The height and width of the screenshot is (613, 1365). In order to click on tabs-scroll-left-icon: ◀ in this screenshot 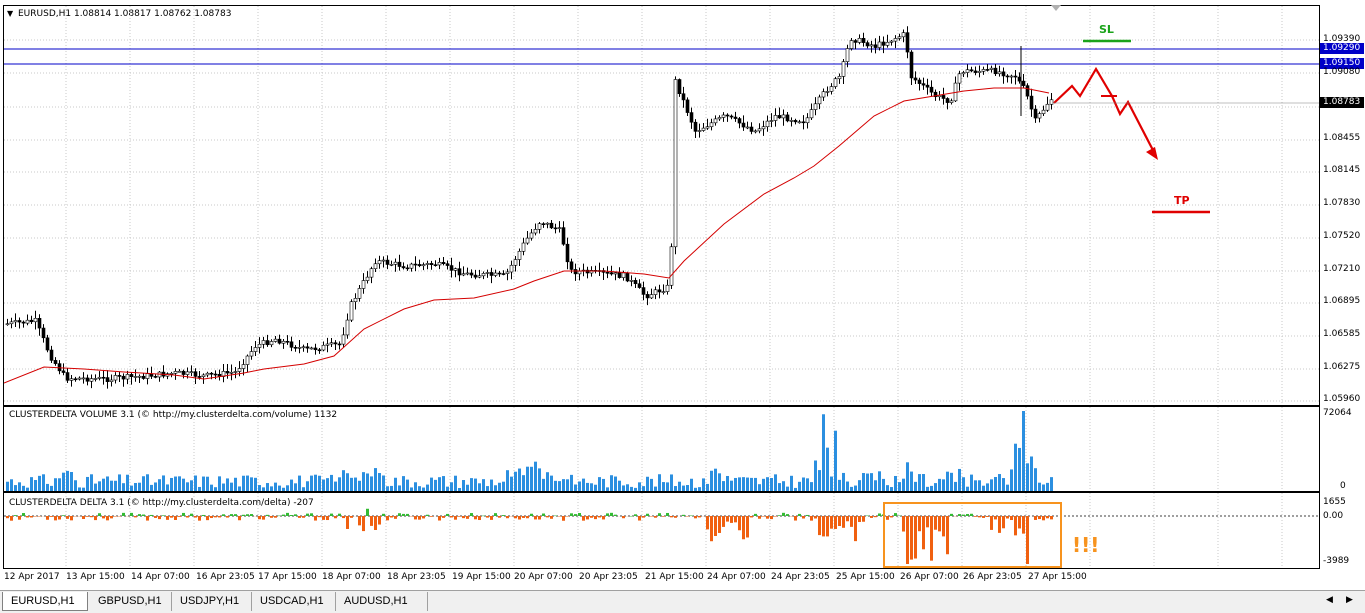, I will do `click(1329, 600)`.